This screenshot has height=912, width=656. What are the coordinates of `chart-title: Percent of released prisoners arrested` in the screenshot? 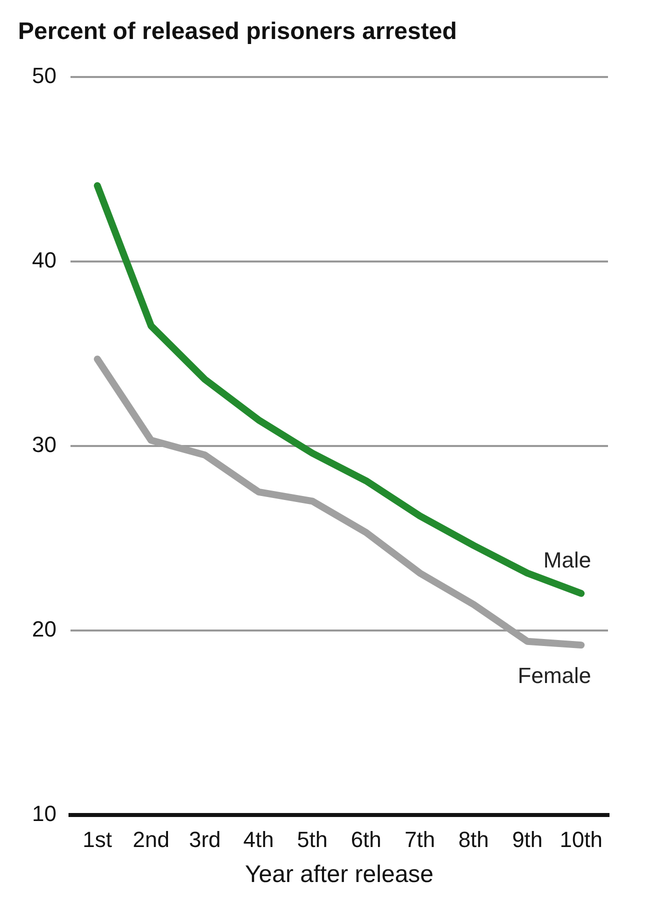 It's located at (237, 32).